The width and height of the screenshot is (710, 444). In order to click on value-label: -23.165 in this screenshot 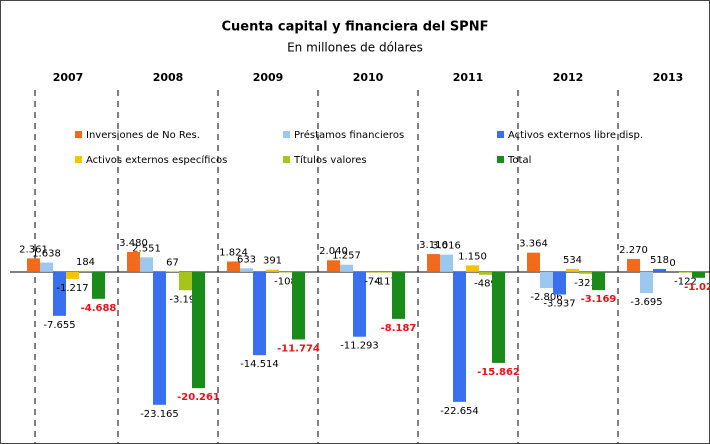, I will do `click(159, 414)`.